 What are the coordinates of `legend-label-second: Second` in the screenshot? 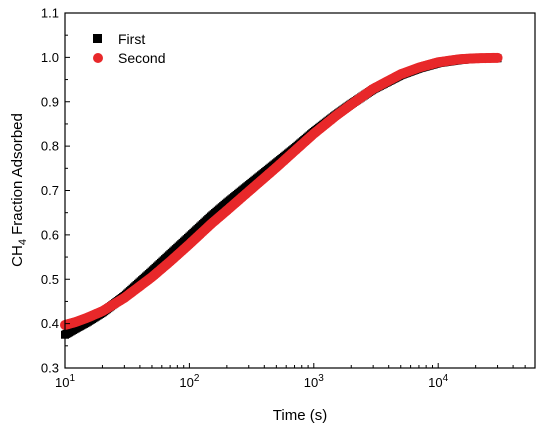 It's located at (141, 58).